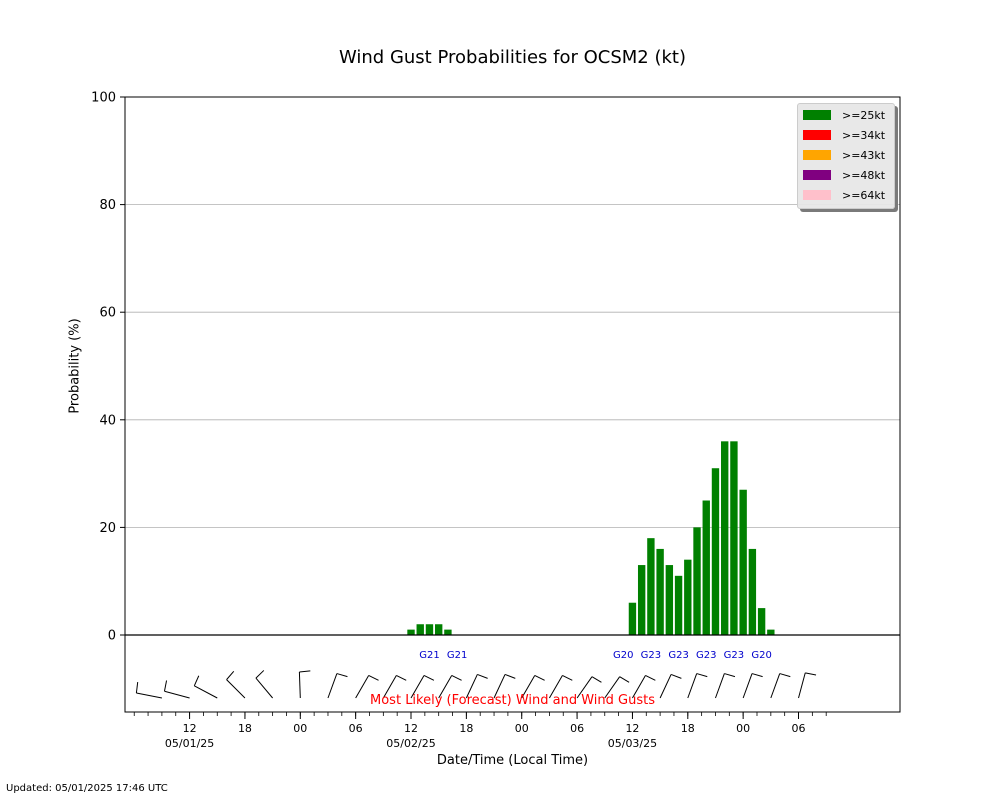 The height and width of the screenshot is (800, 1000). What do you see at coordinates (864, 175) in the screenshot?
I see `legend-label-48kt: >=48kt` at bounding box center [864, 175].